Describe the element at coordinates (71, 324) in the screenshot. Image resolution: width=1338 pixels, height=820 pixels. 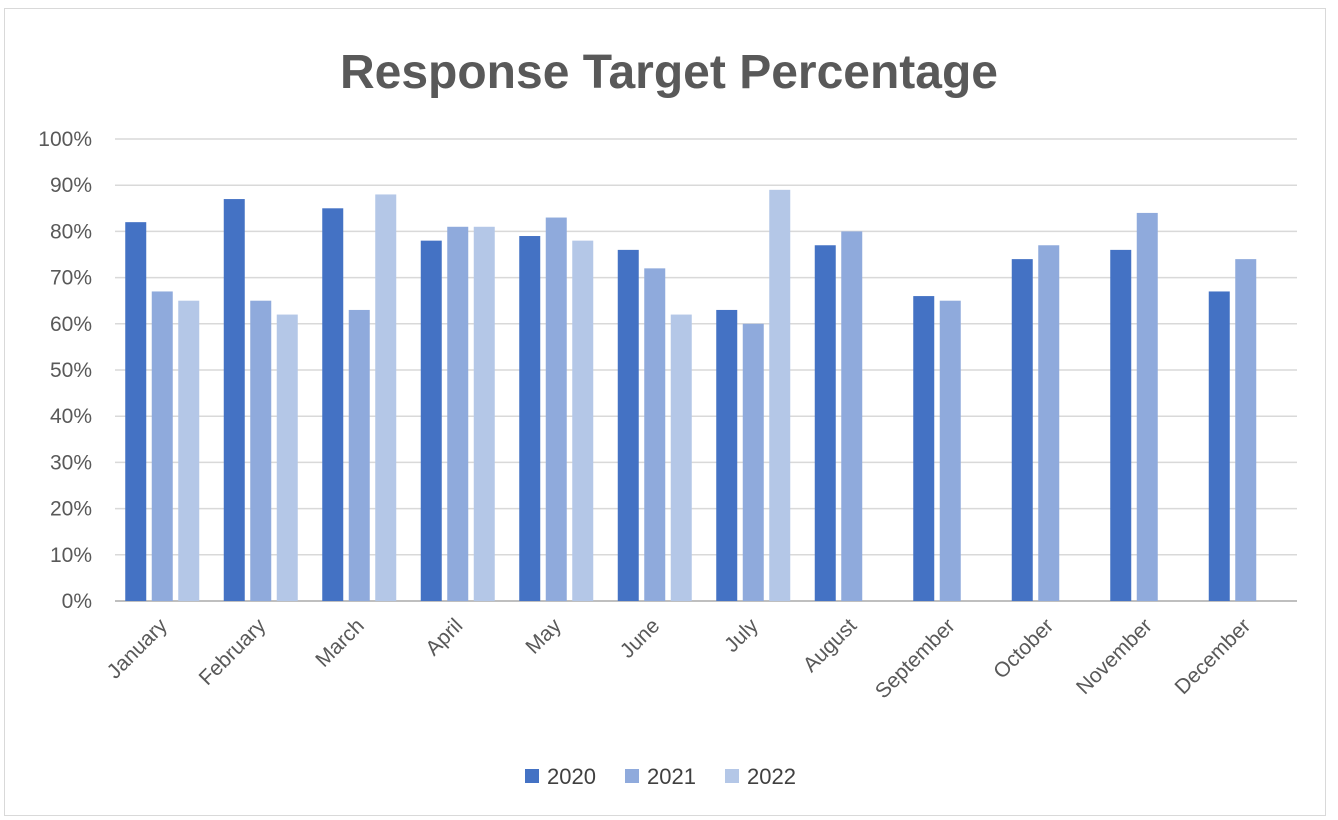
I see `y-tick-label: 60%` at that location.